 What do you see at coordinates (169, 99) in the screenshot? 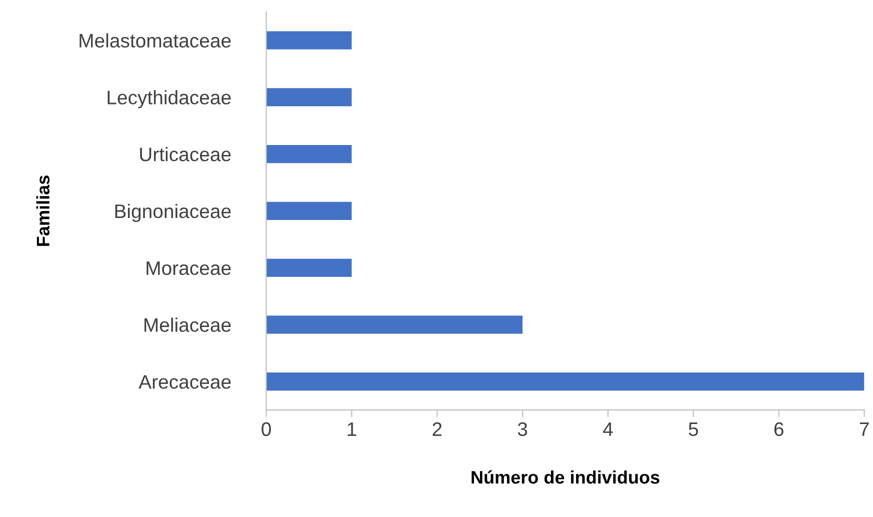
I see `y-tick-label: Lecythidaceae` at bounding box center [169, 99].